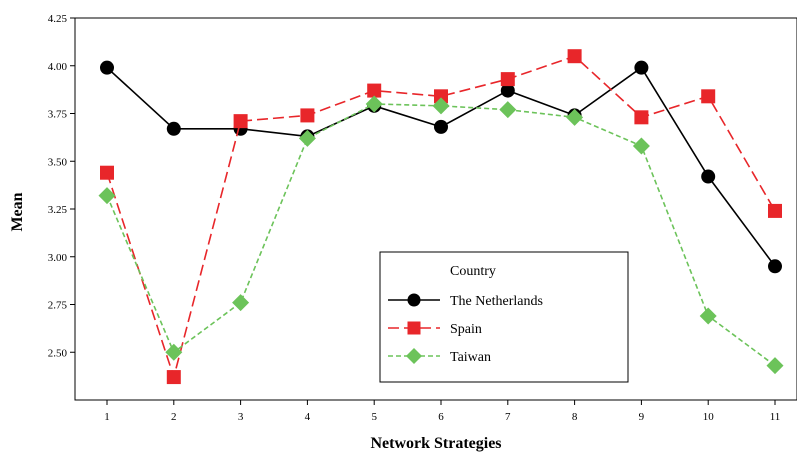 This screenshot has height=452, width=797. I want to click on y-tick-label: 3.25, so click(58, 210).